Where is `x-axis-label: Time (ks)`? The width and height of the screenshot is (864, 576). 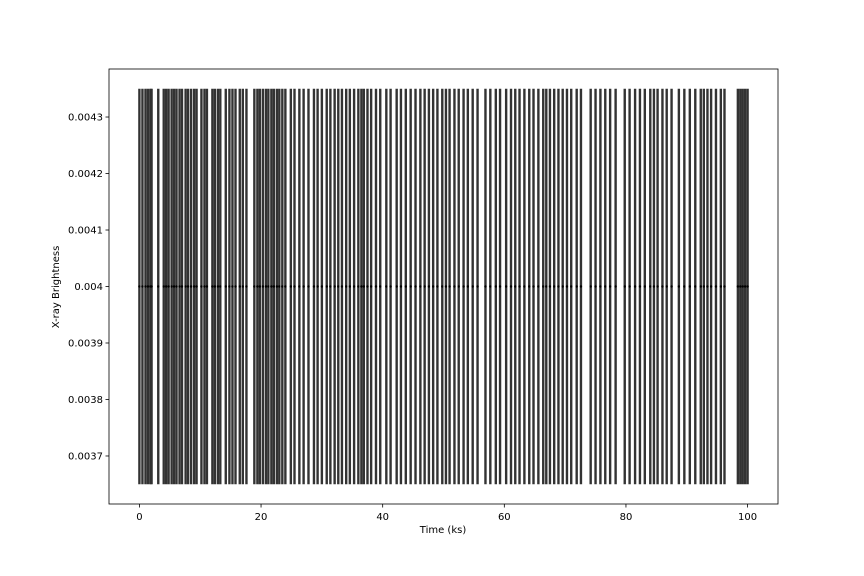
x-axis-label: Time (ks) is located at coordinates (443, 530).